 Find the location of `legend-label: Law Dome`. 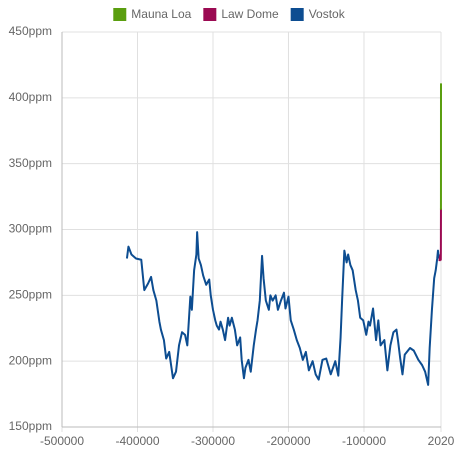

legend-label: Law Dome is located at coordinates (250, 14).